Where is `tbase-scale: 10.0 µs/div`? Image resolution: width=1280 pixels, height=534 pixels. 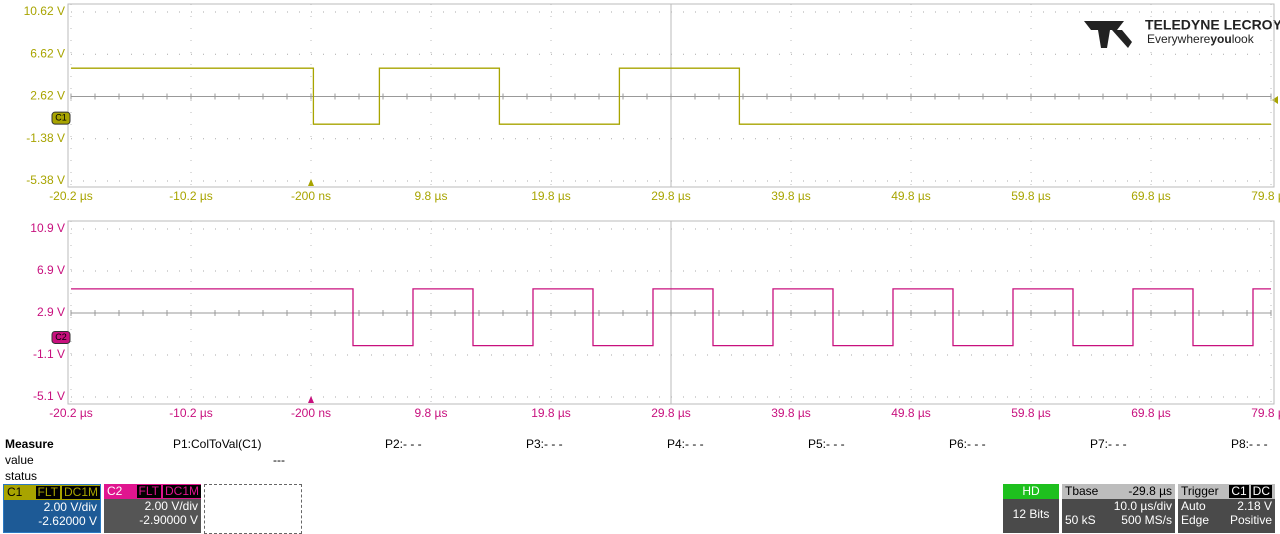
tbase-scale: 10.0 µs/div is located at coordinates (1142, 506).